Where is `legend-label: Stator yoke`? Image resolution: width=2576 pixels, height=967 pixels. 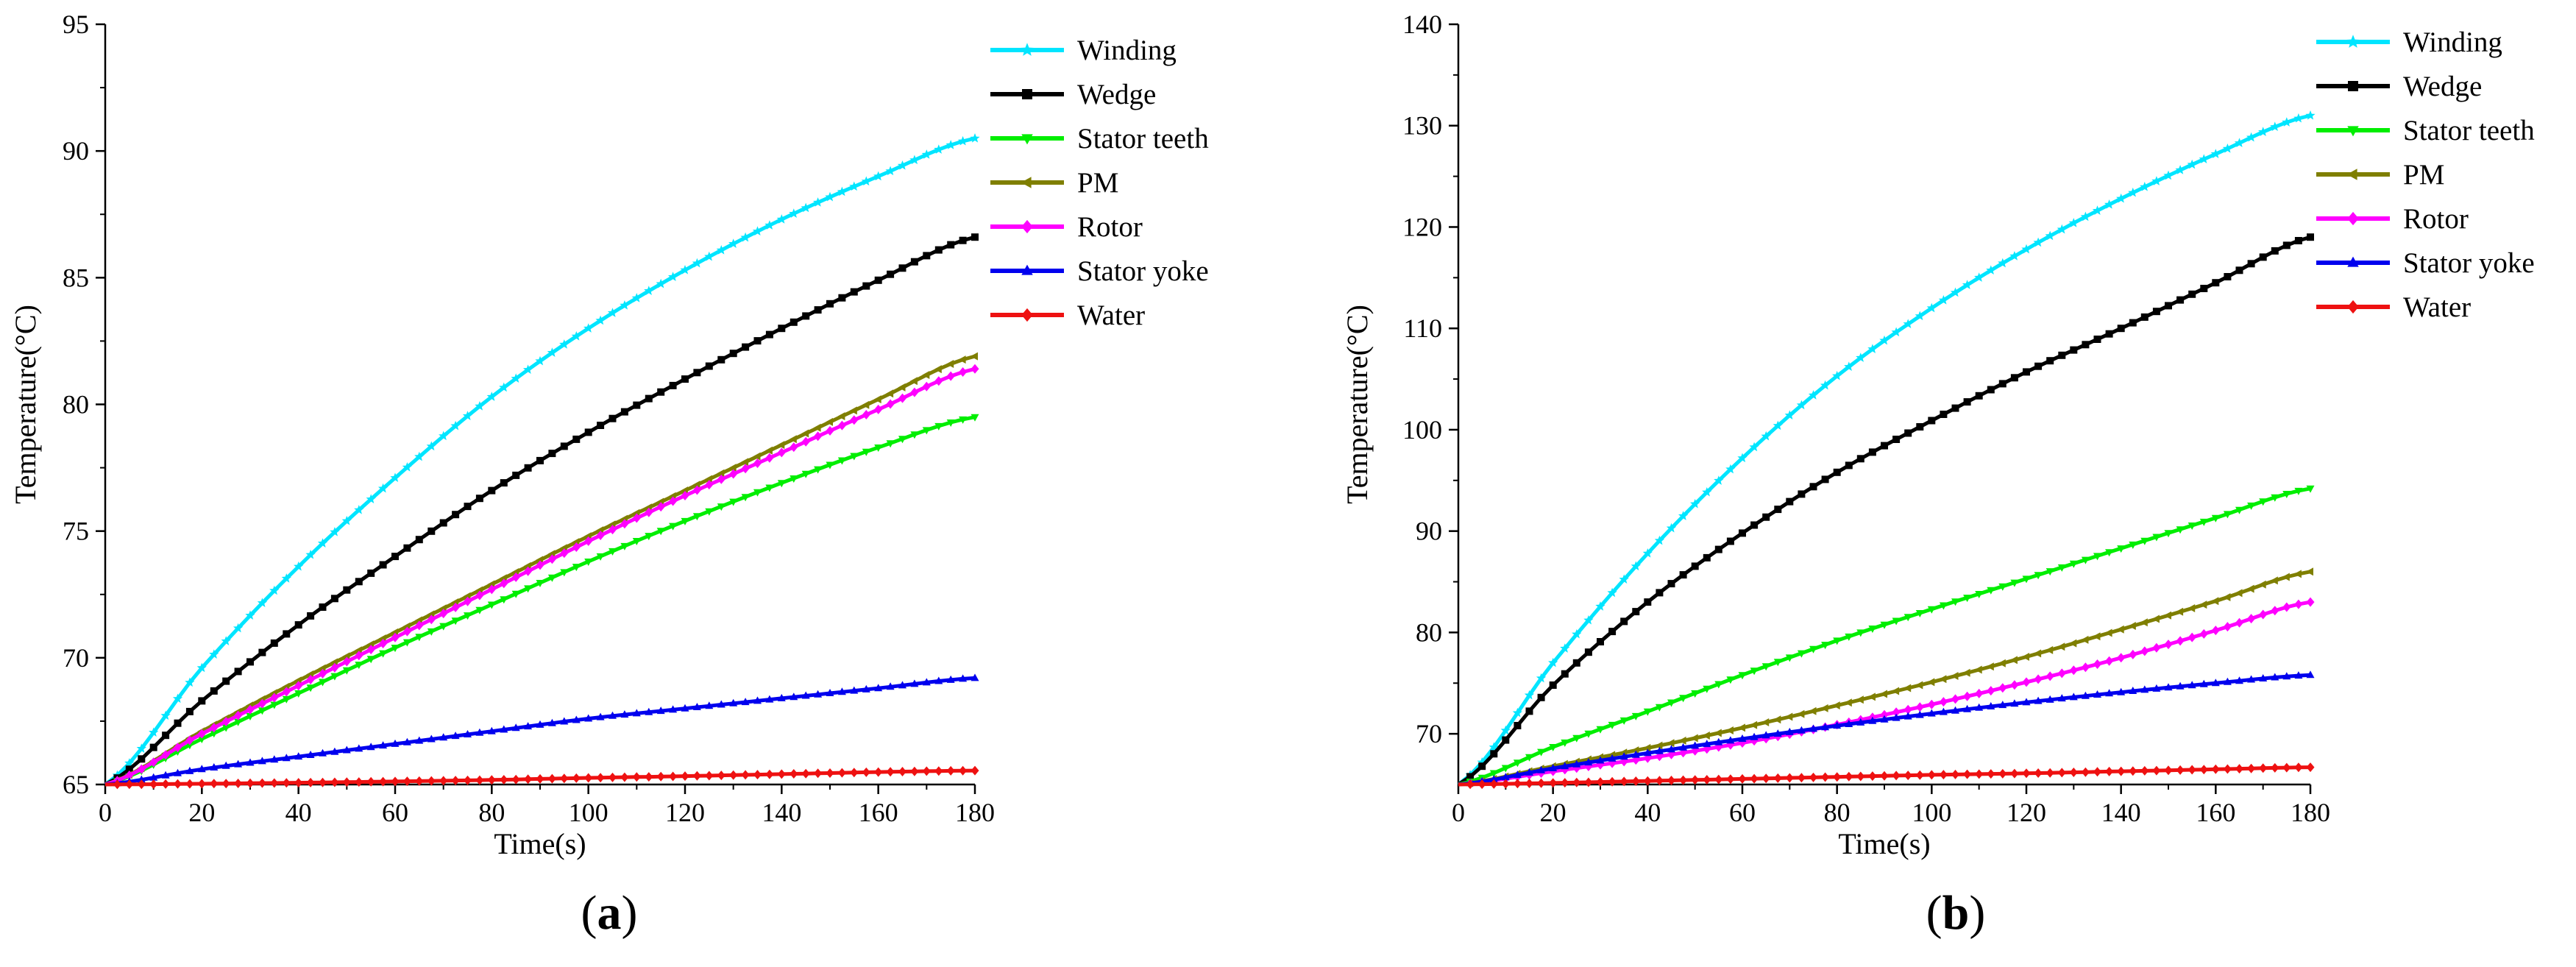
legend-label: Stator yoke is located at coordinates (2469, 263).